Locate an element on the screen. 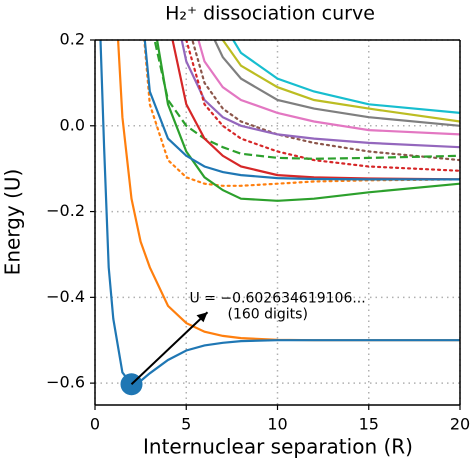 The width and height of the screenshot is (474, 463). annotation-text: (160 digits) is located at coordinates (268, 314).